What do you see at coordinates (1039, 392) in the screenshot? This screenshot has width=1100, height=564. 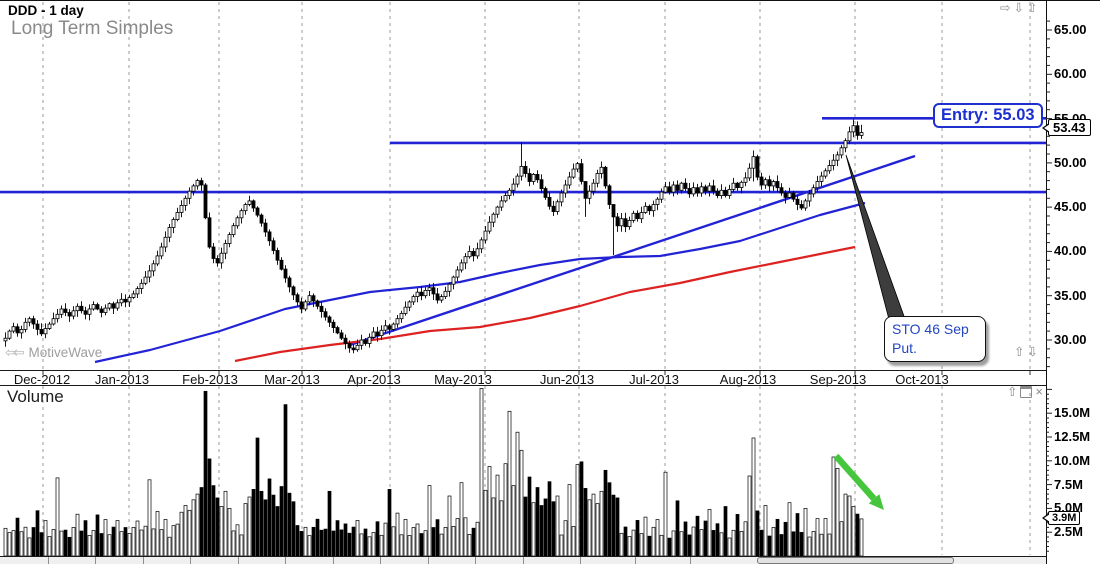 I see `panel-close-icon: ×` at bounding box center [1039, 392].